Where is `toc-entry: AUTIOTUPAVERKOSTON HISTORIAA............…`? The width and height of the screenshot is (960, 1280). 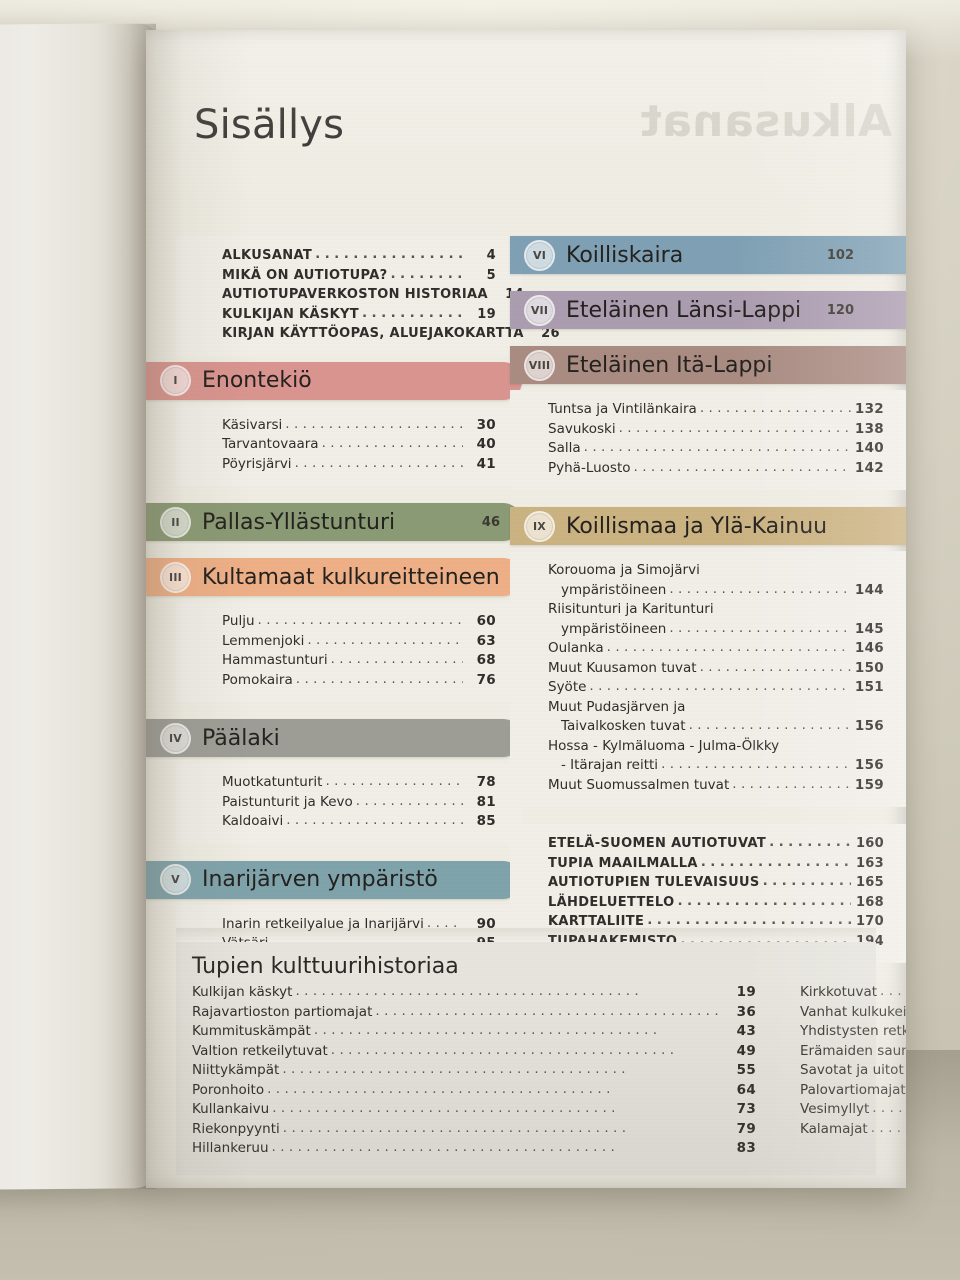 toc-entry: AUTIOTUPAVERKOSTON HISTORIAA............… is located at coordinates (373, 295).